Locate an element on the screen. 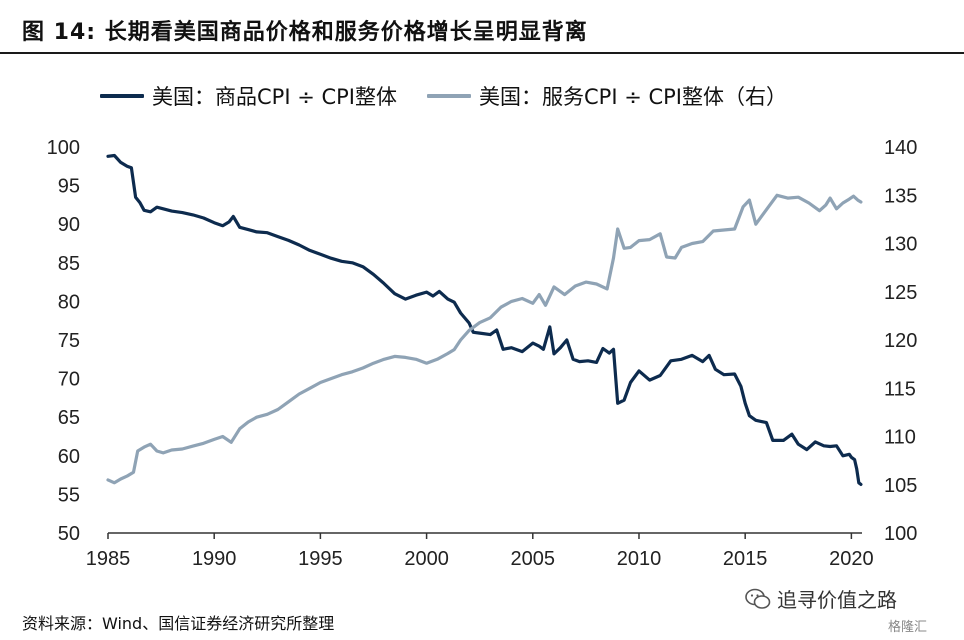 The height and width of the screenshot is (640, 964). x-tick-label: 2000 is located at coordinates (426, 559).